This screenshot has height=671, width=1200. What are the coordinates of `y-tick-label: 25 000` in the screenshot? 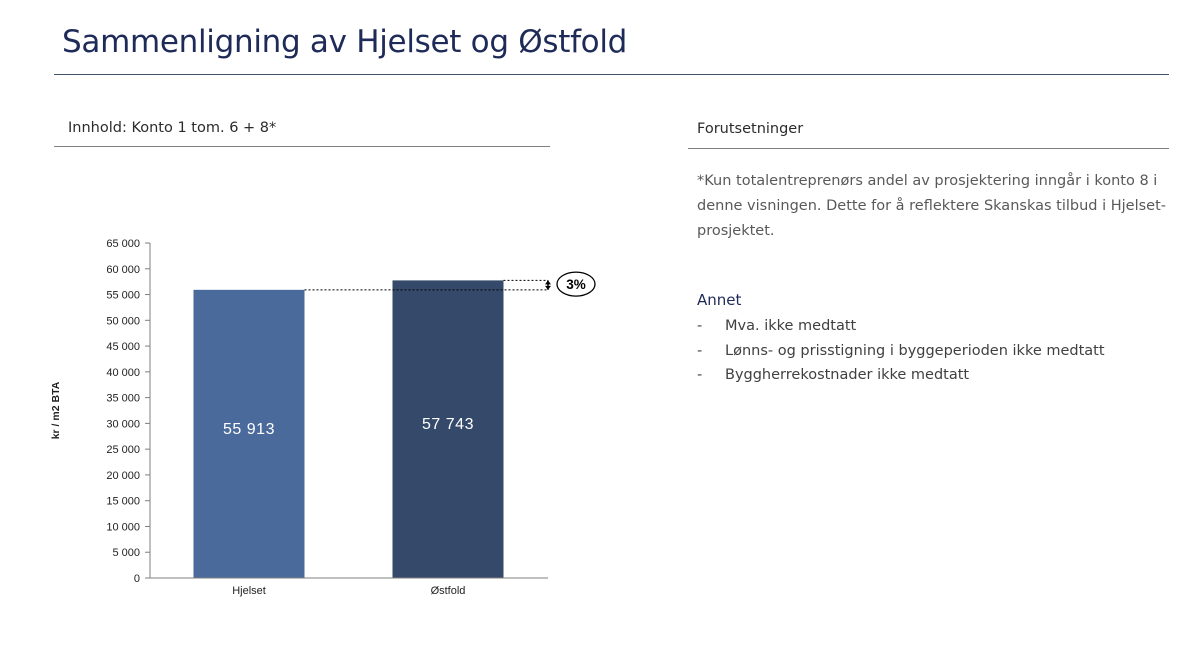 It's located at (123, 450).